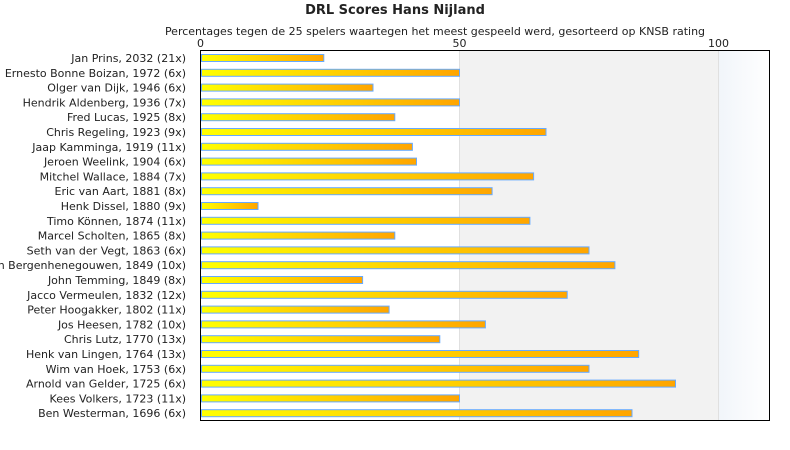 The width and height of the screenshot is (790, 450). I want to click on category-label: Jos Heesen, 1782 (10x), so click(121, 324).